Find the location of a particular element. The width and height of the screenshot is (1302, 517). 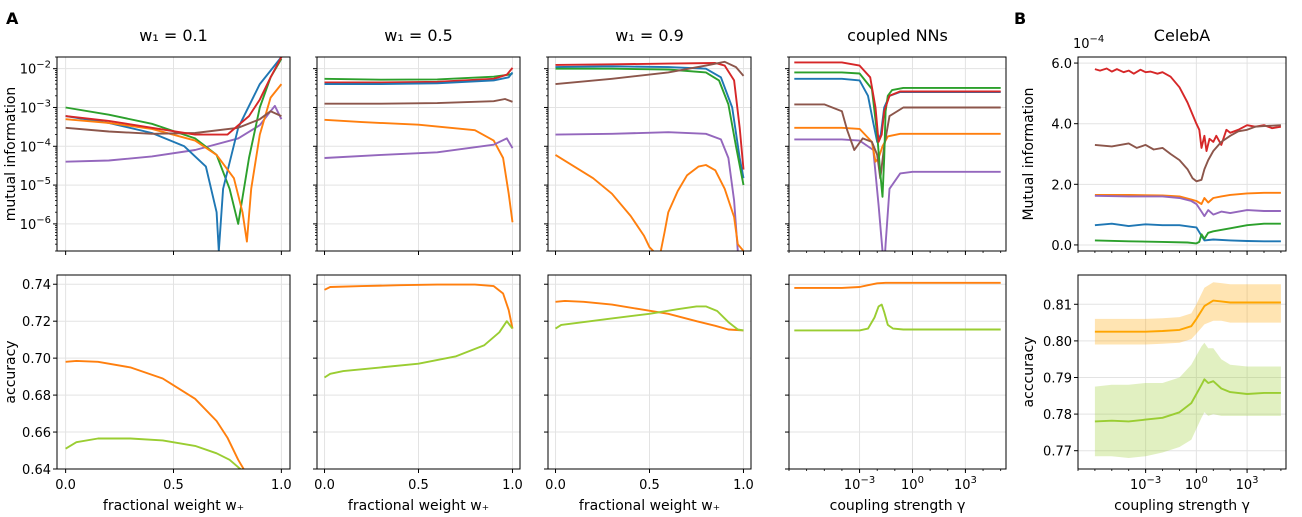

y-tick-label: 0.70 is located at coordinates (36, 359).